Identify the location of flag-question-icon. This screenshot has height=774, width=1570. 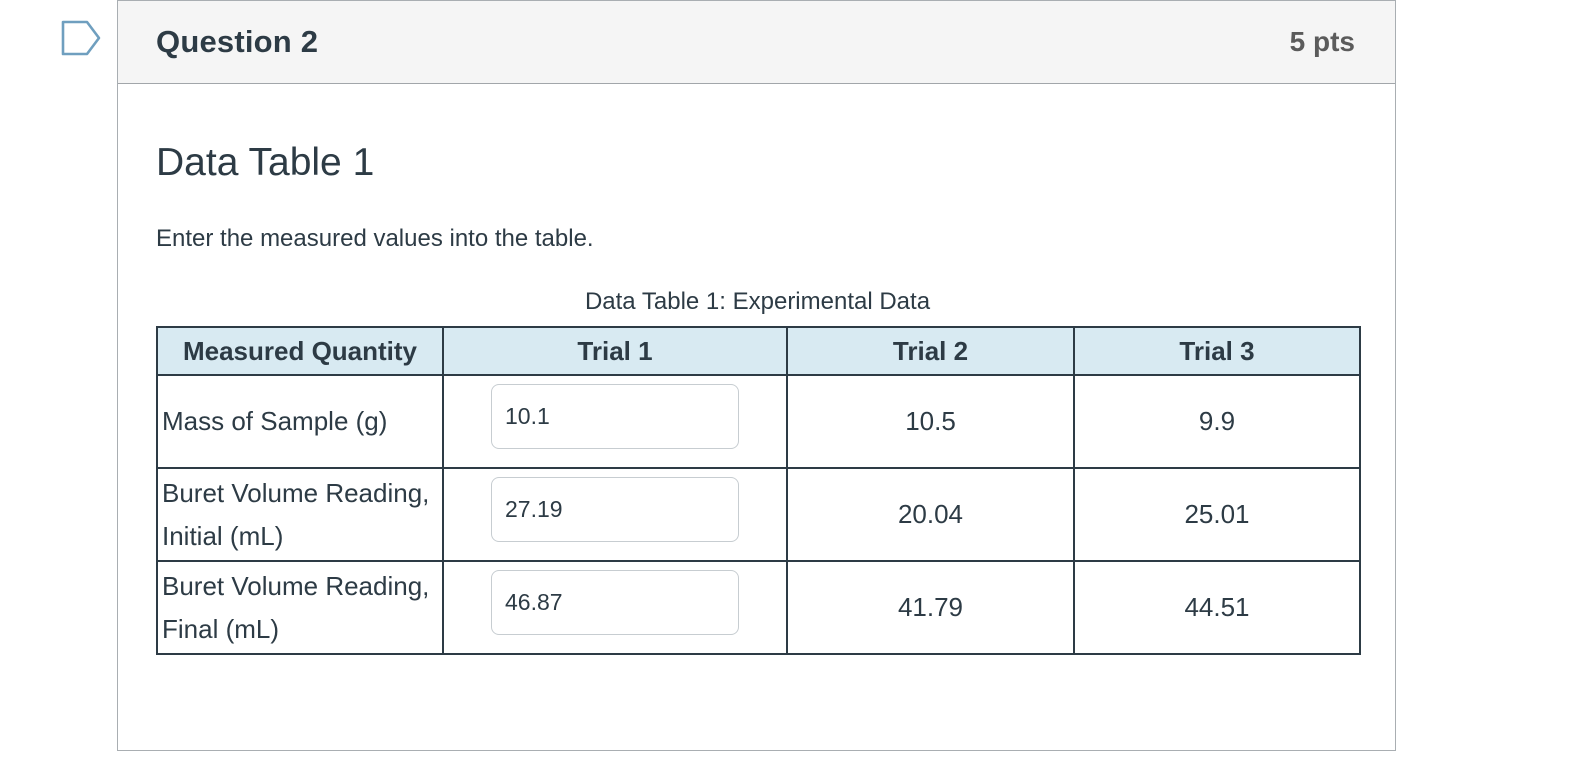
(81, 38).